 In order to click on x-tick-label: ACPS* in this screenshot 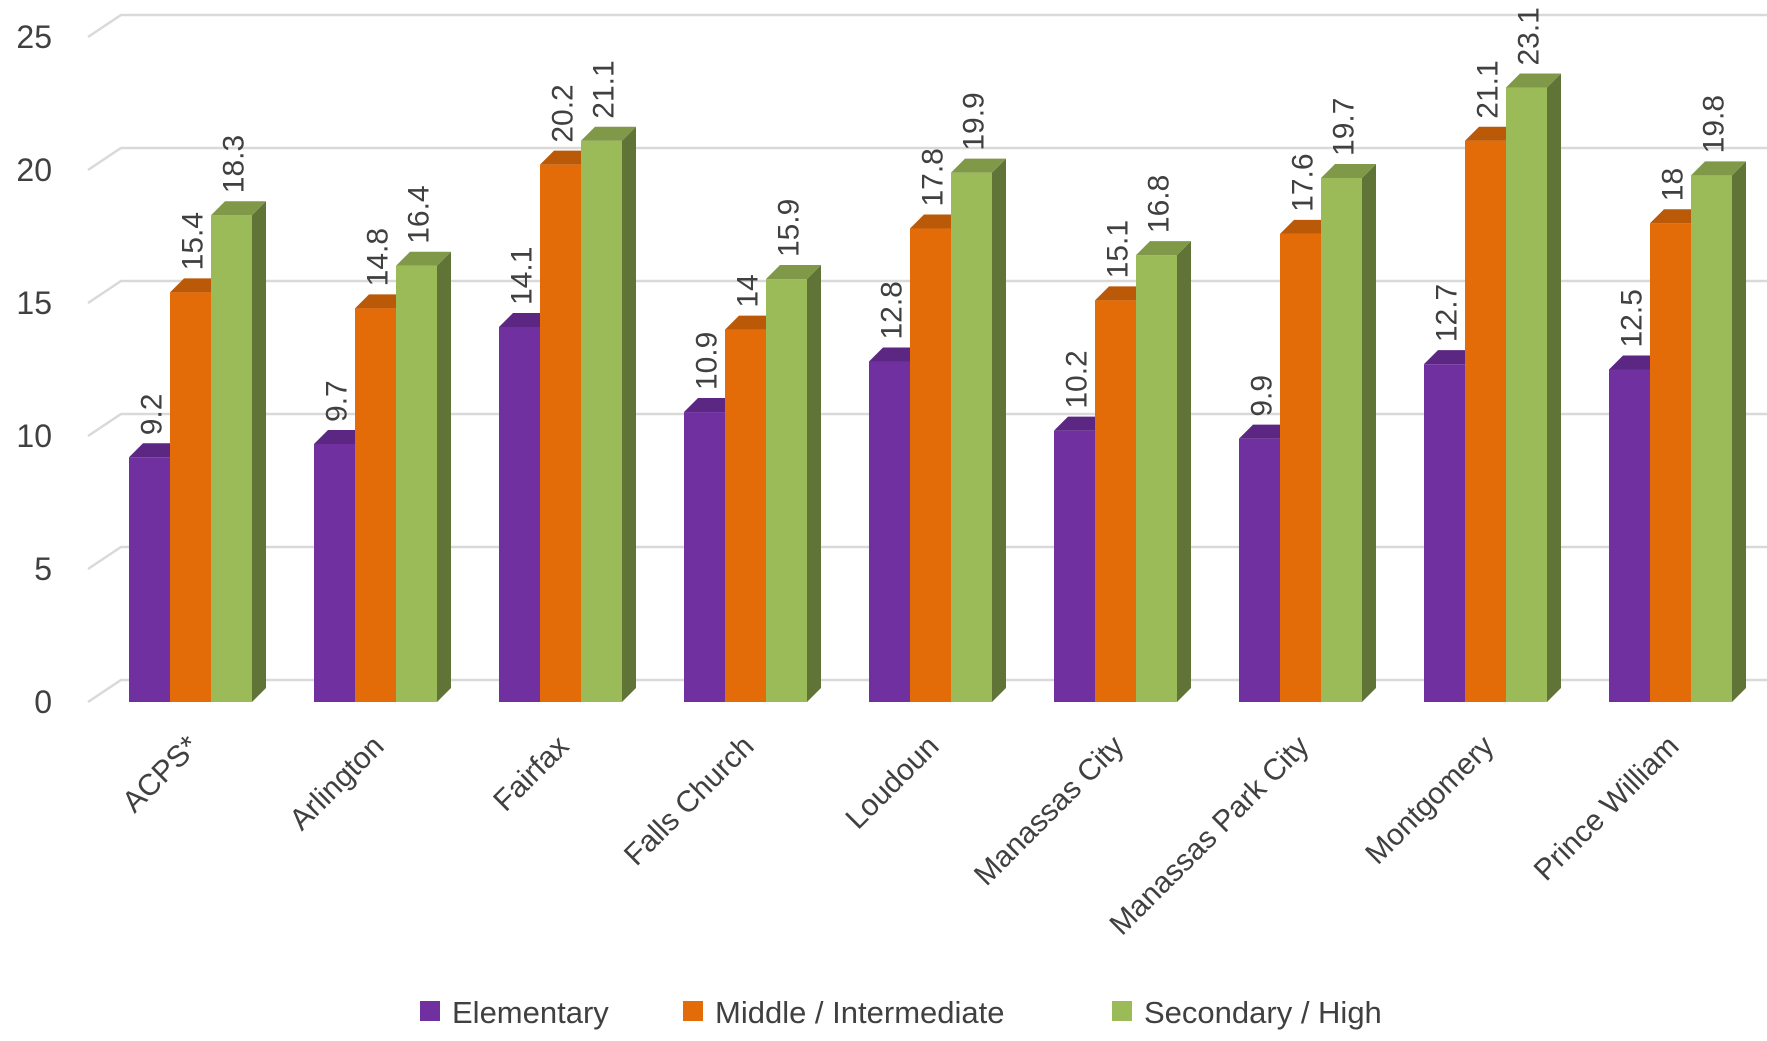, I will do `click(161, 774)`.